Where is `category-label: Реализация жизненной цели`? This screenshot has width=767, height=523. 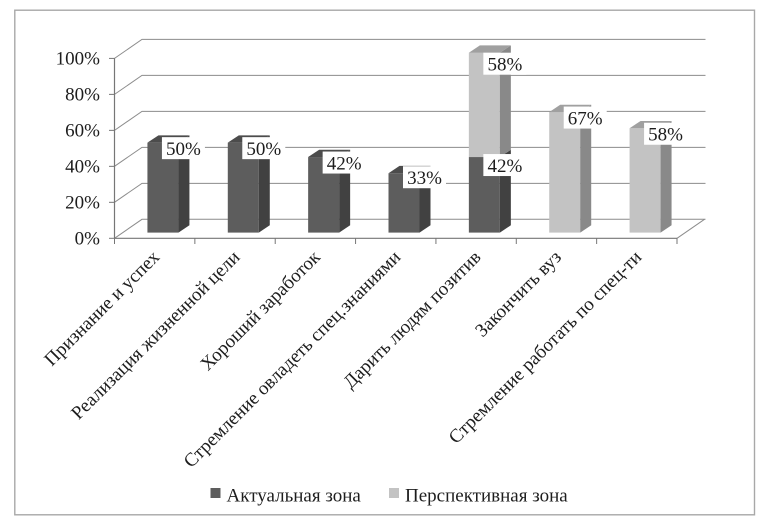
category-label: Реализация жизненной цели is located at coordinates (155, 335).